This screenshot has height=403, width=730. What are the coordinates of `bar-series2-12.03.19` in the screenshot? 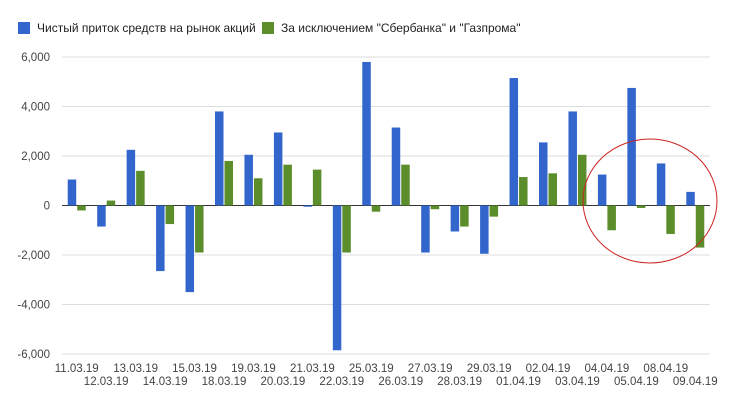 It's located at (111, 203).